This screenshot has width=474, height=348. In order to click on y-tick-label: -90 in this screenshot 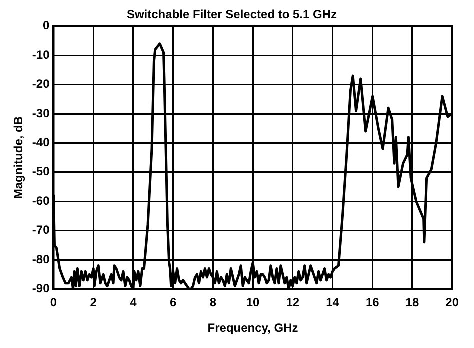, I will do `click(41, 289)`.